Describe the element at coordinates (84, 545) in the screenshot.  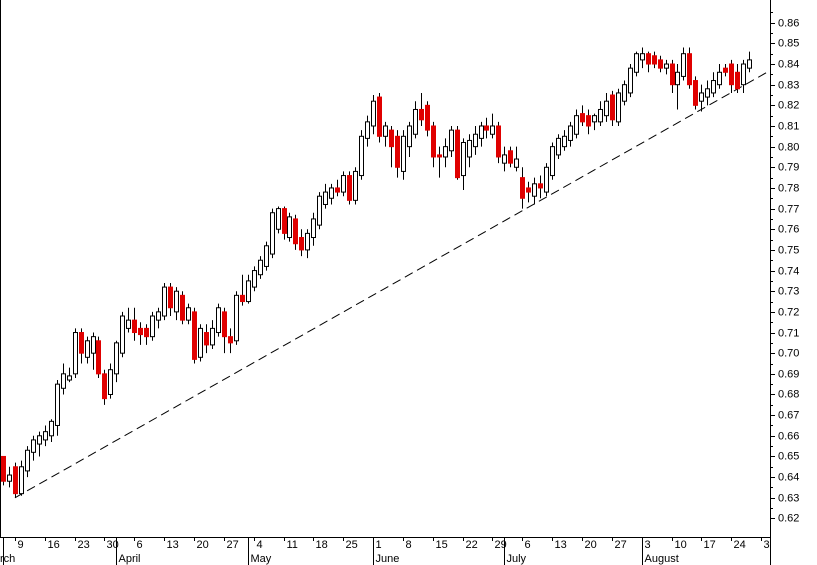
I see `x-tick-label: 23` at that location.